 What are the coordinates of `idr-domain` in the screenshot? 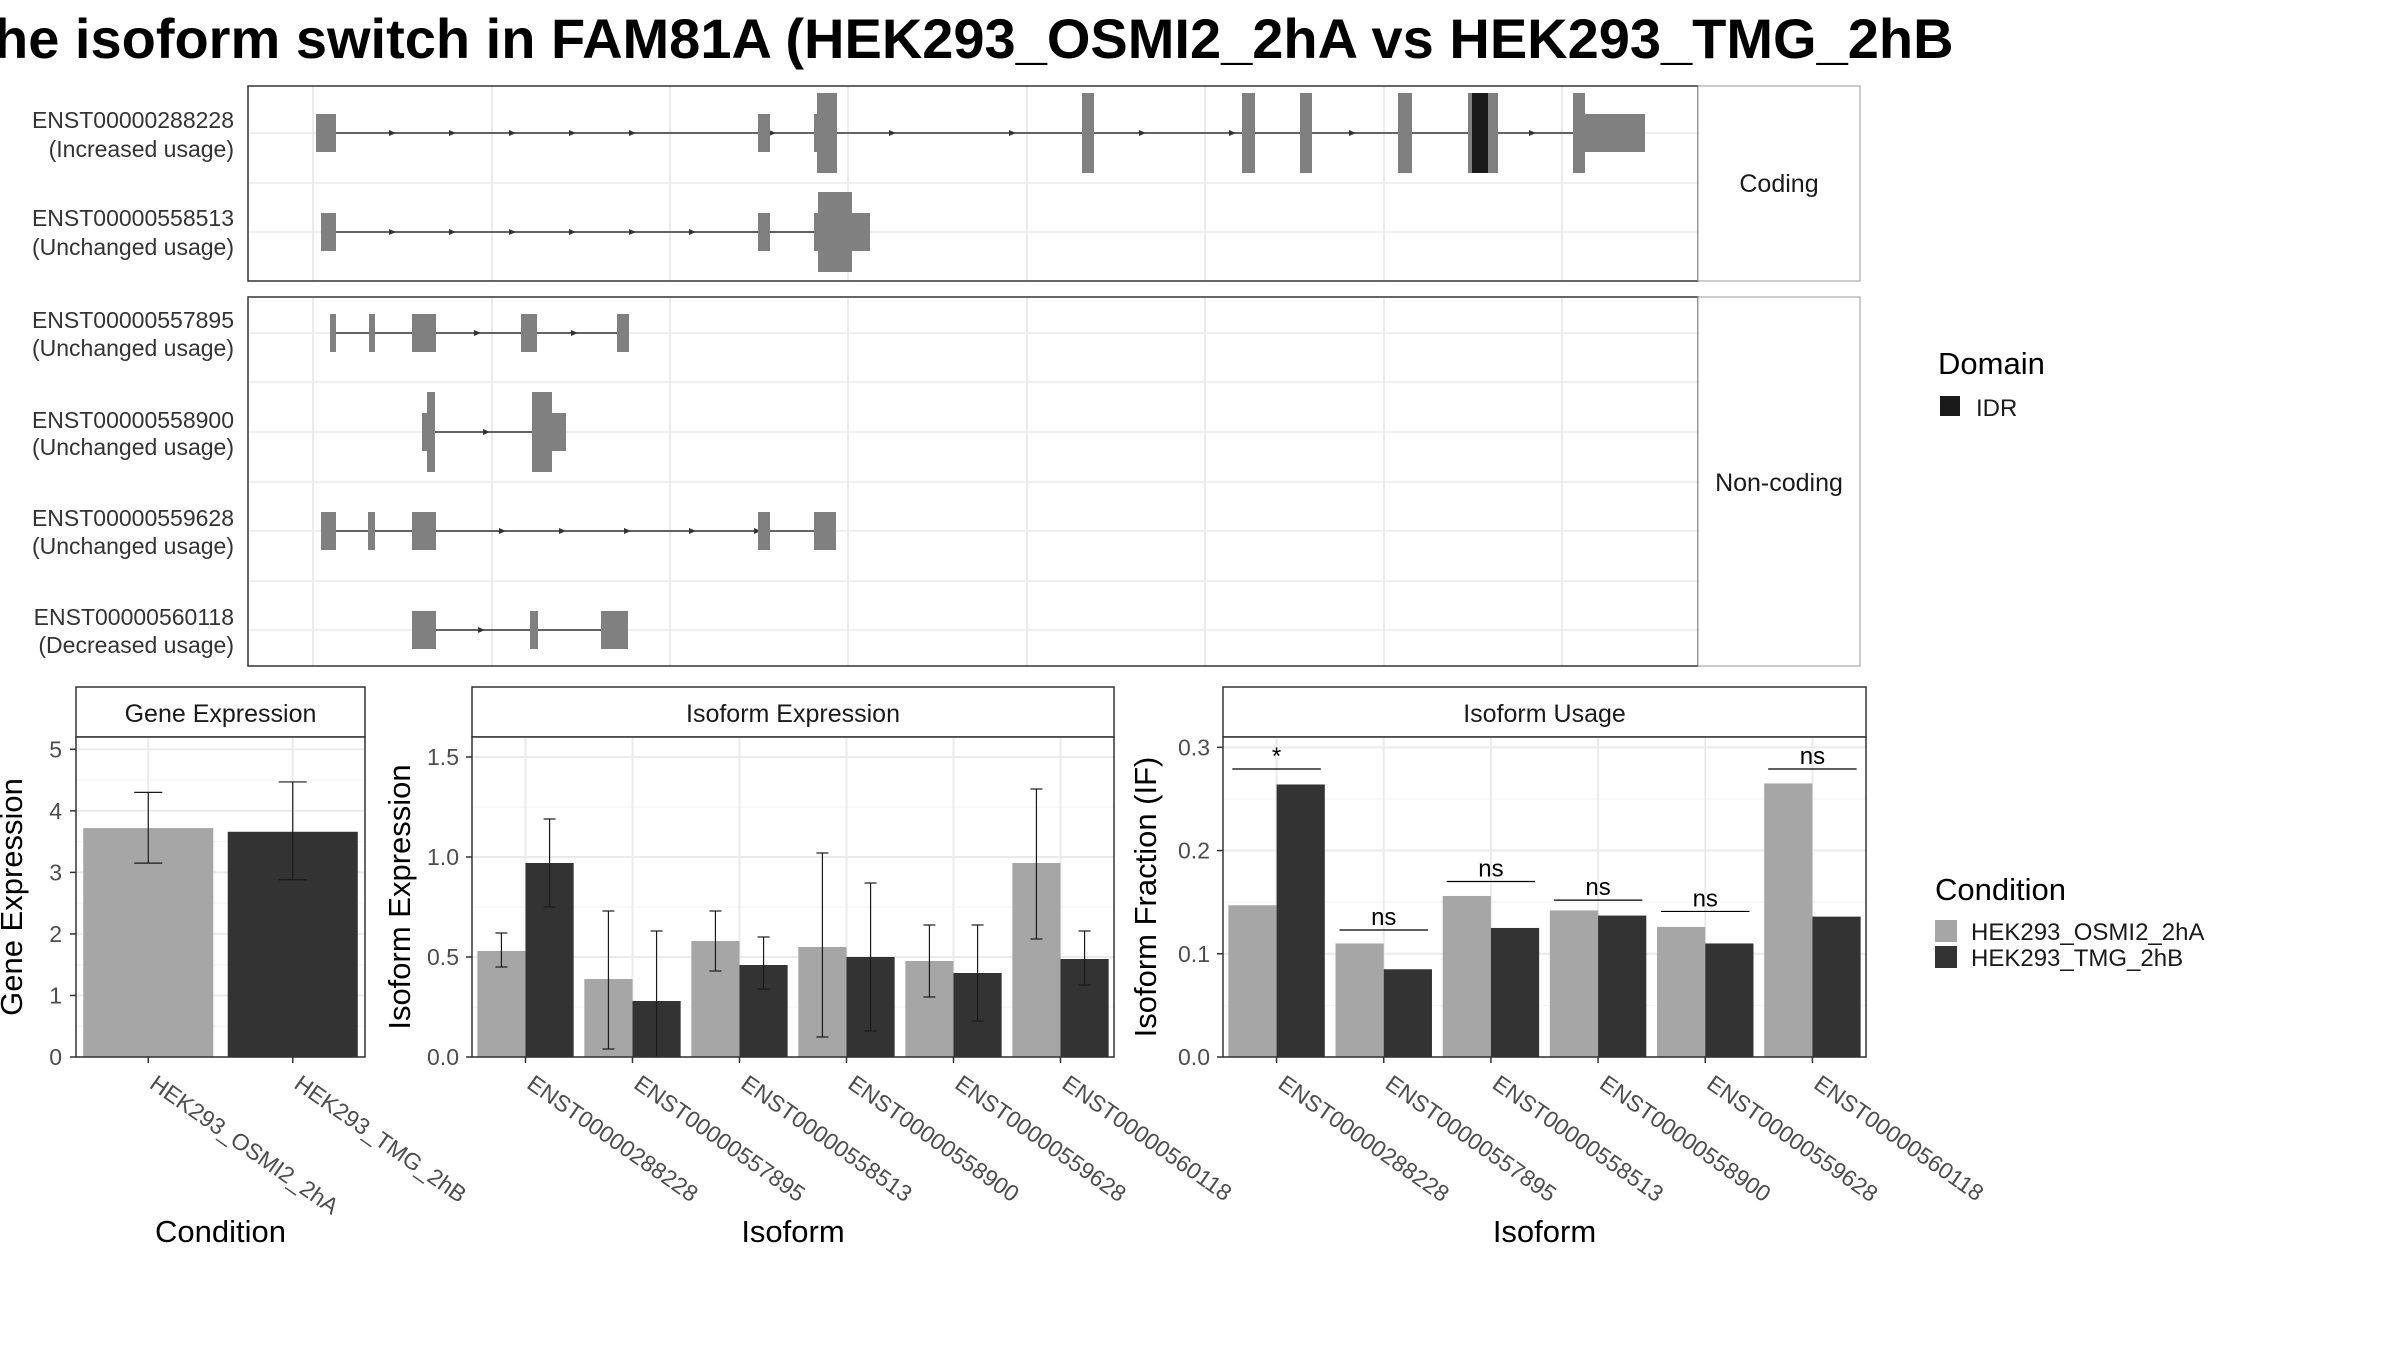 It's located at (1480, 133).